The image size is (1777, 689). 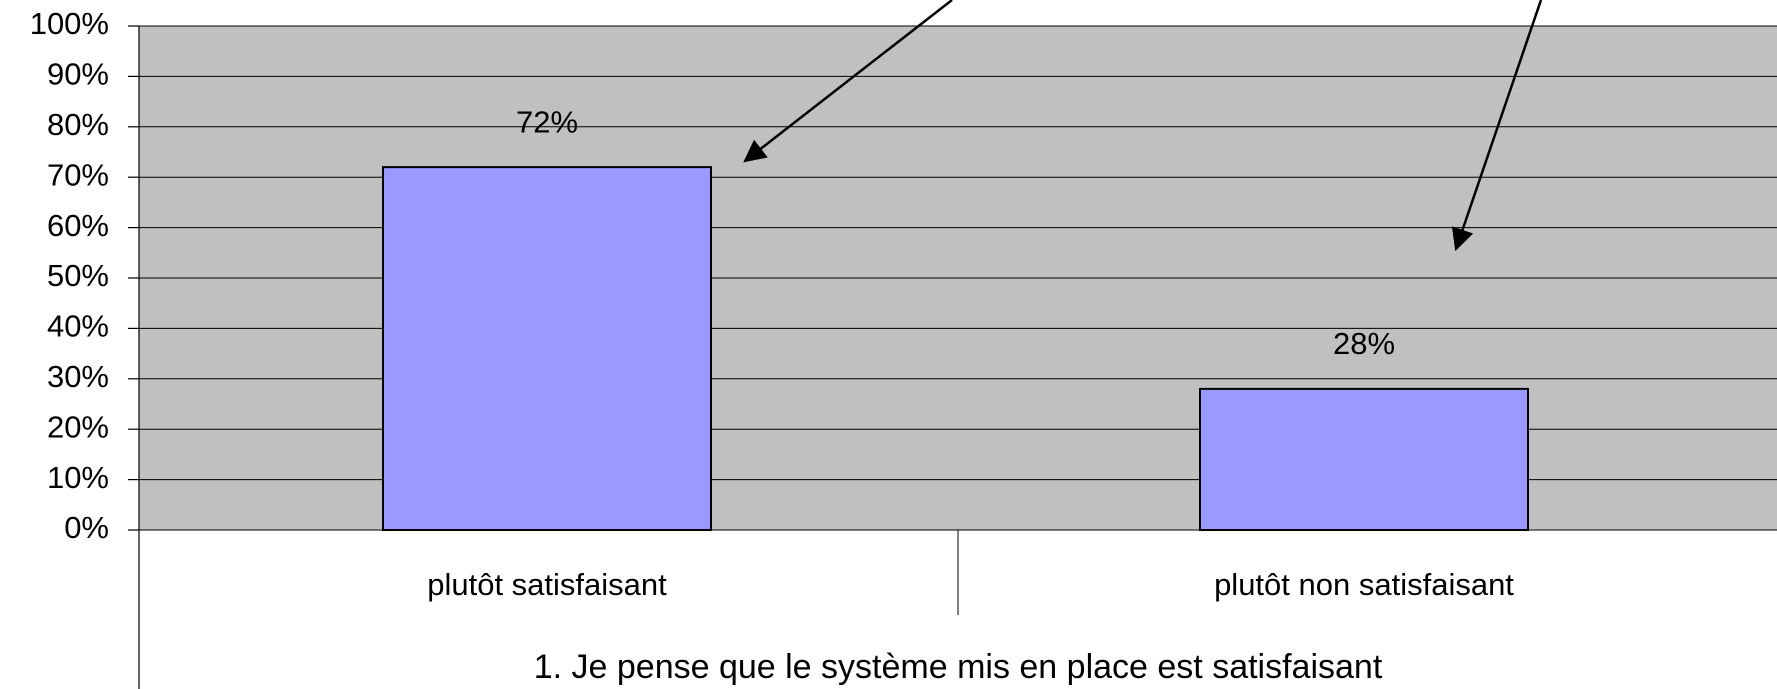 What do you see at coordinates (78, 174) in the screenshot?
I see `y-tick-label: 70%` at bounding box center [78, 174].